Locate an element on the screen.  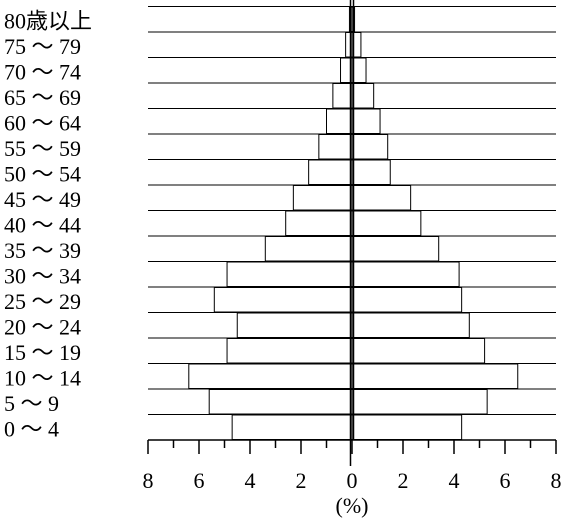
age-label: 50 ～ 54 is located at coordinates (42, 174).